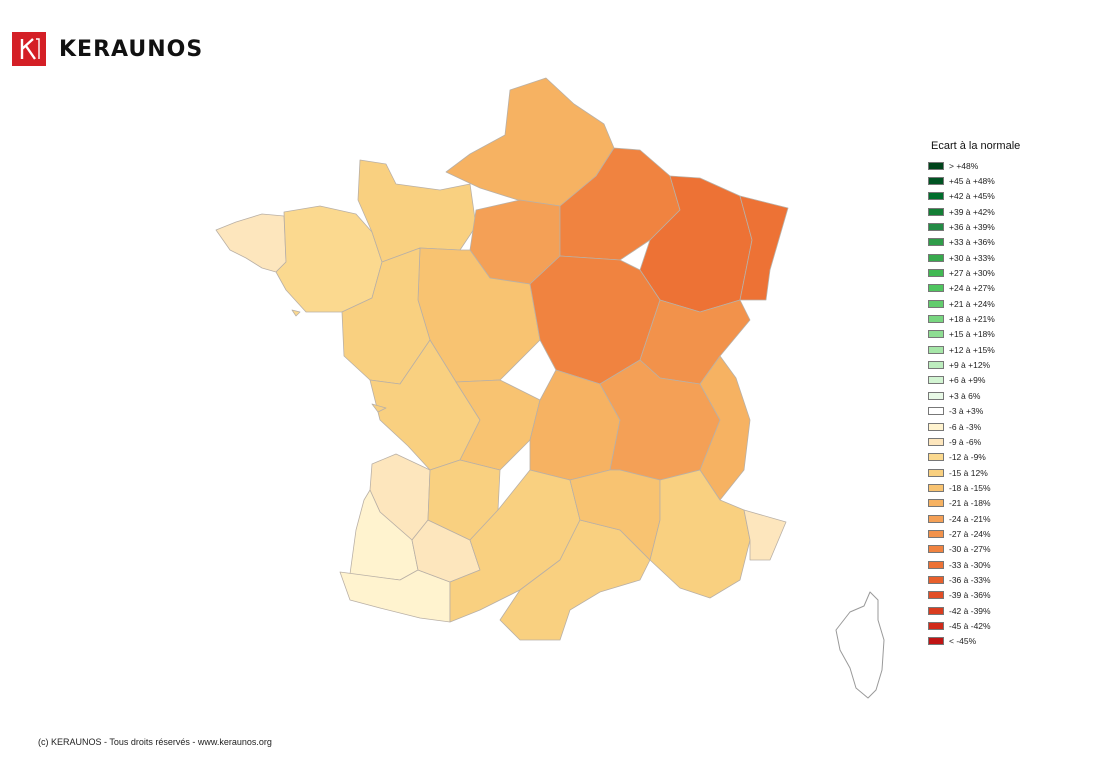  What do you see at coordinates (963, 641) in the screenshot?
I see `legend-label: < -45%` at bounding box center [963, 641].